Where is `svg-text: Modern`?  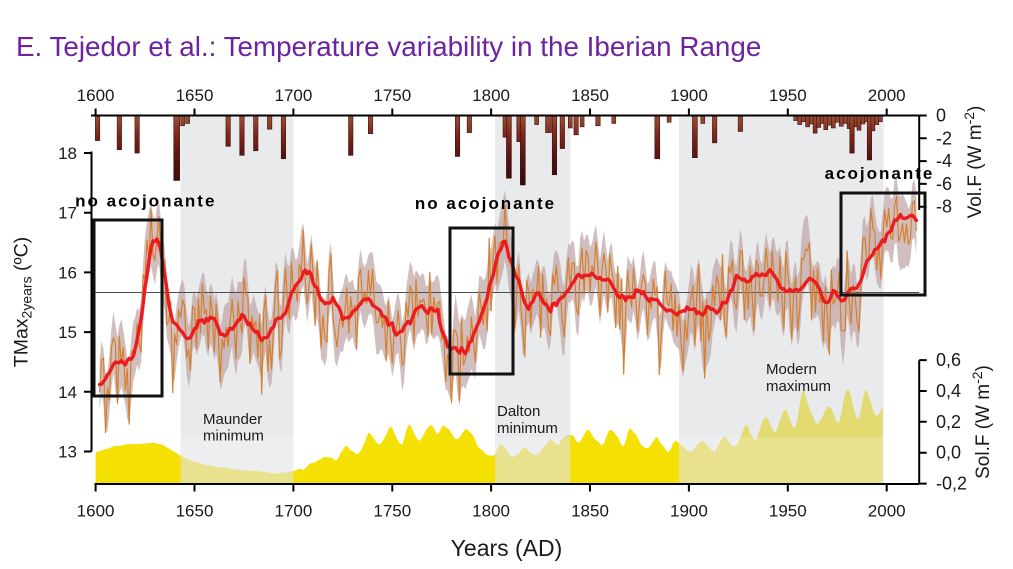 svg-text: Modern is located at coordinates (791, 369).